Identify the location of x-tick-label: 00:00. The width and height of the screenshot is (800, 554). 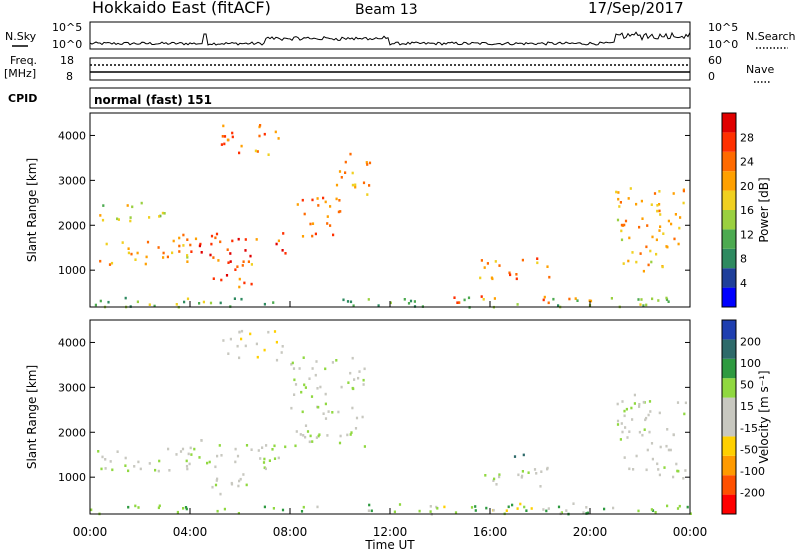
(90, 532).